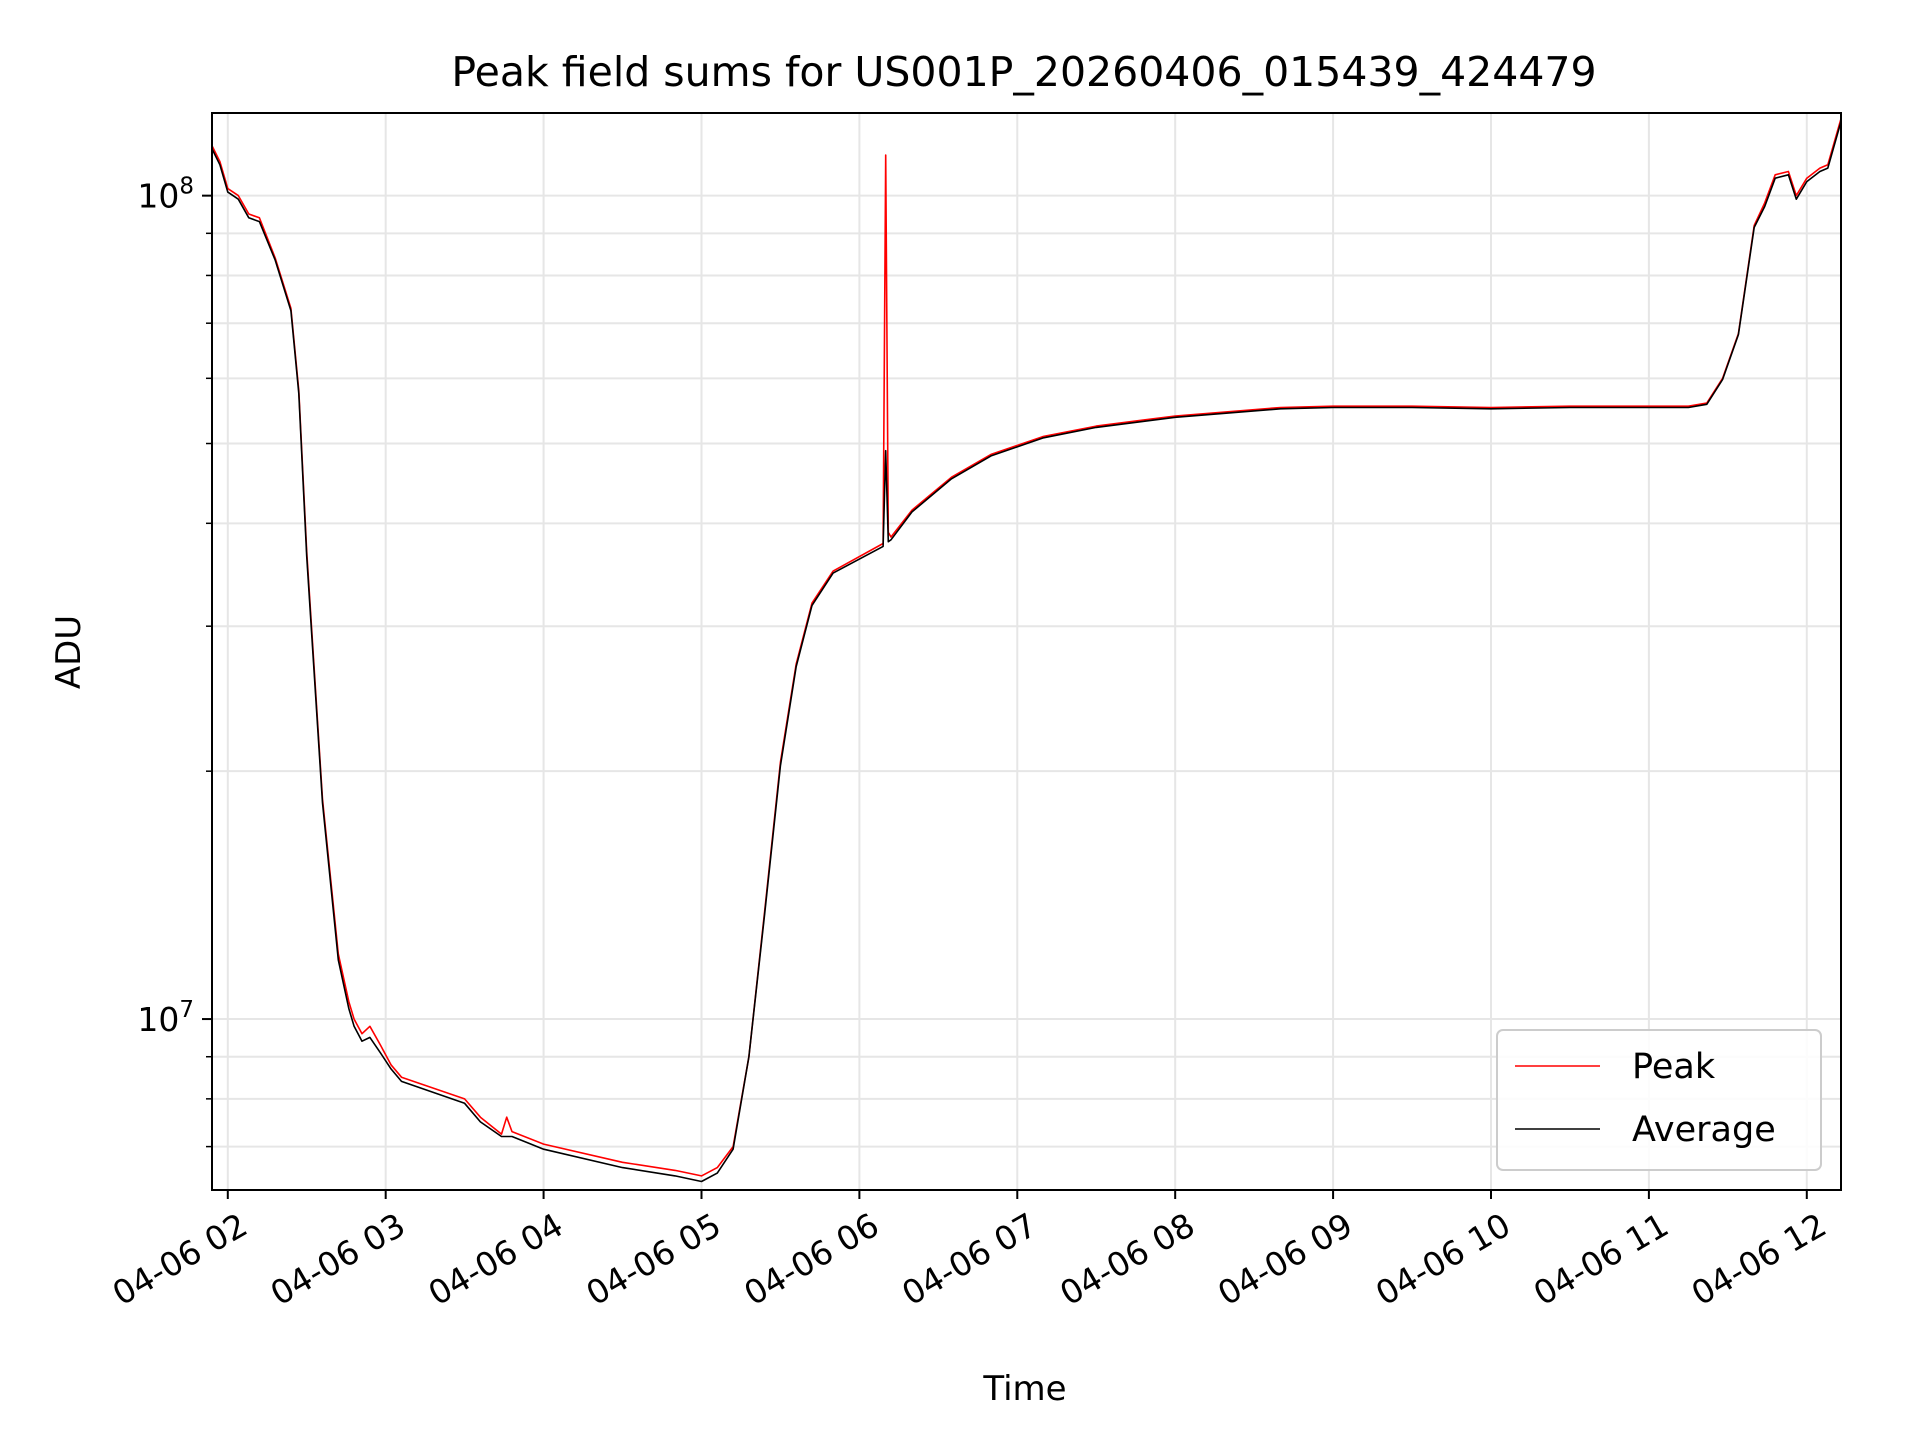 The height and width of the screenshot is (1440, 1920). I want to click on legend-box, so click(1659, 1100).